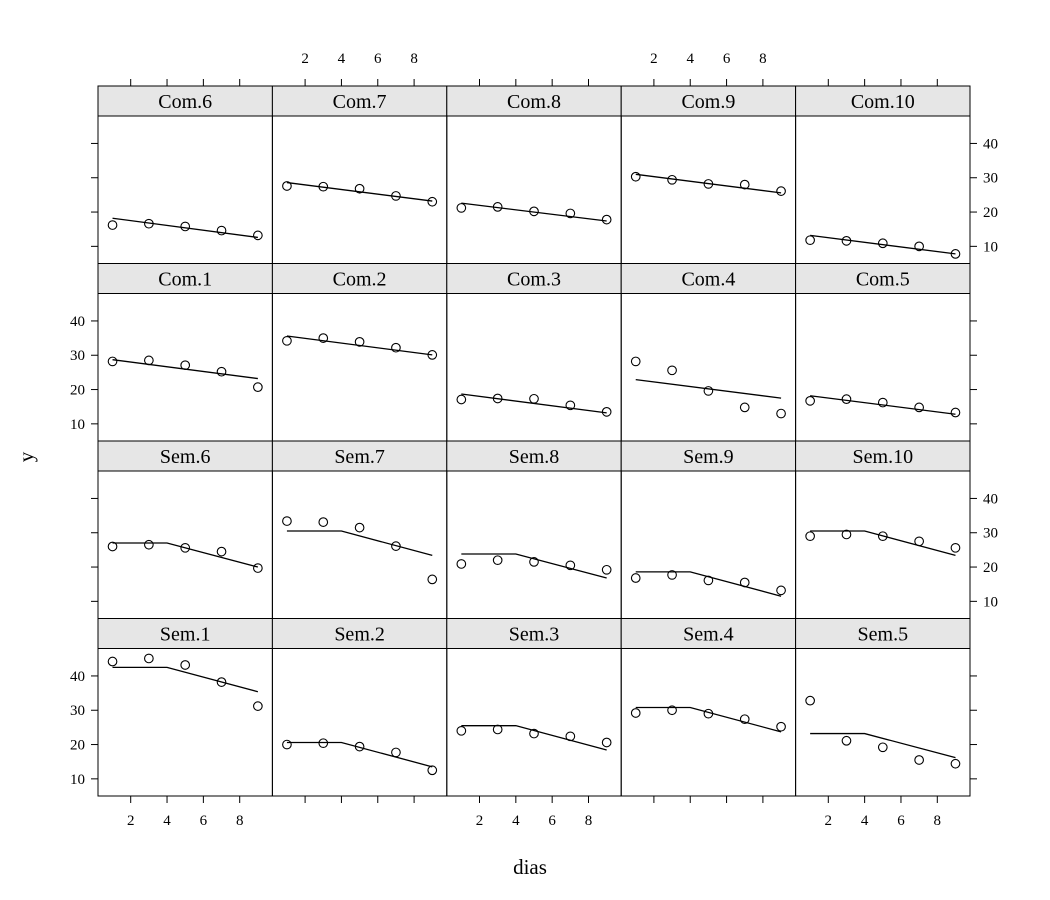  Describe the element at coordinates (708, 174) in the screenshot. I see `panel-com-9: Com.9` at that location.